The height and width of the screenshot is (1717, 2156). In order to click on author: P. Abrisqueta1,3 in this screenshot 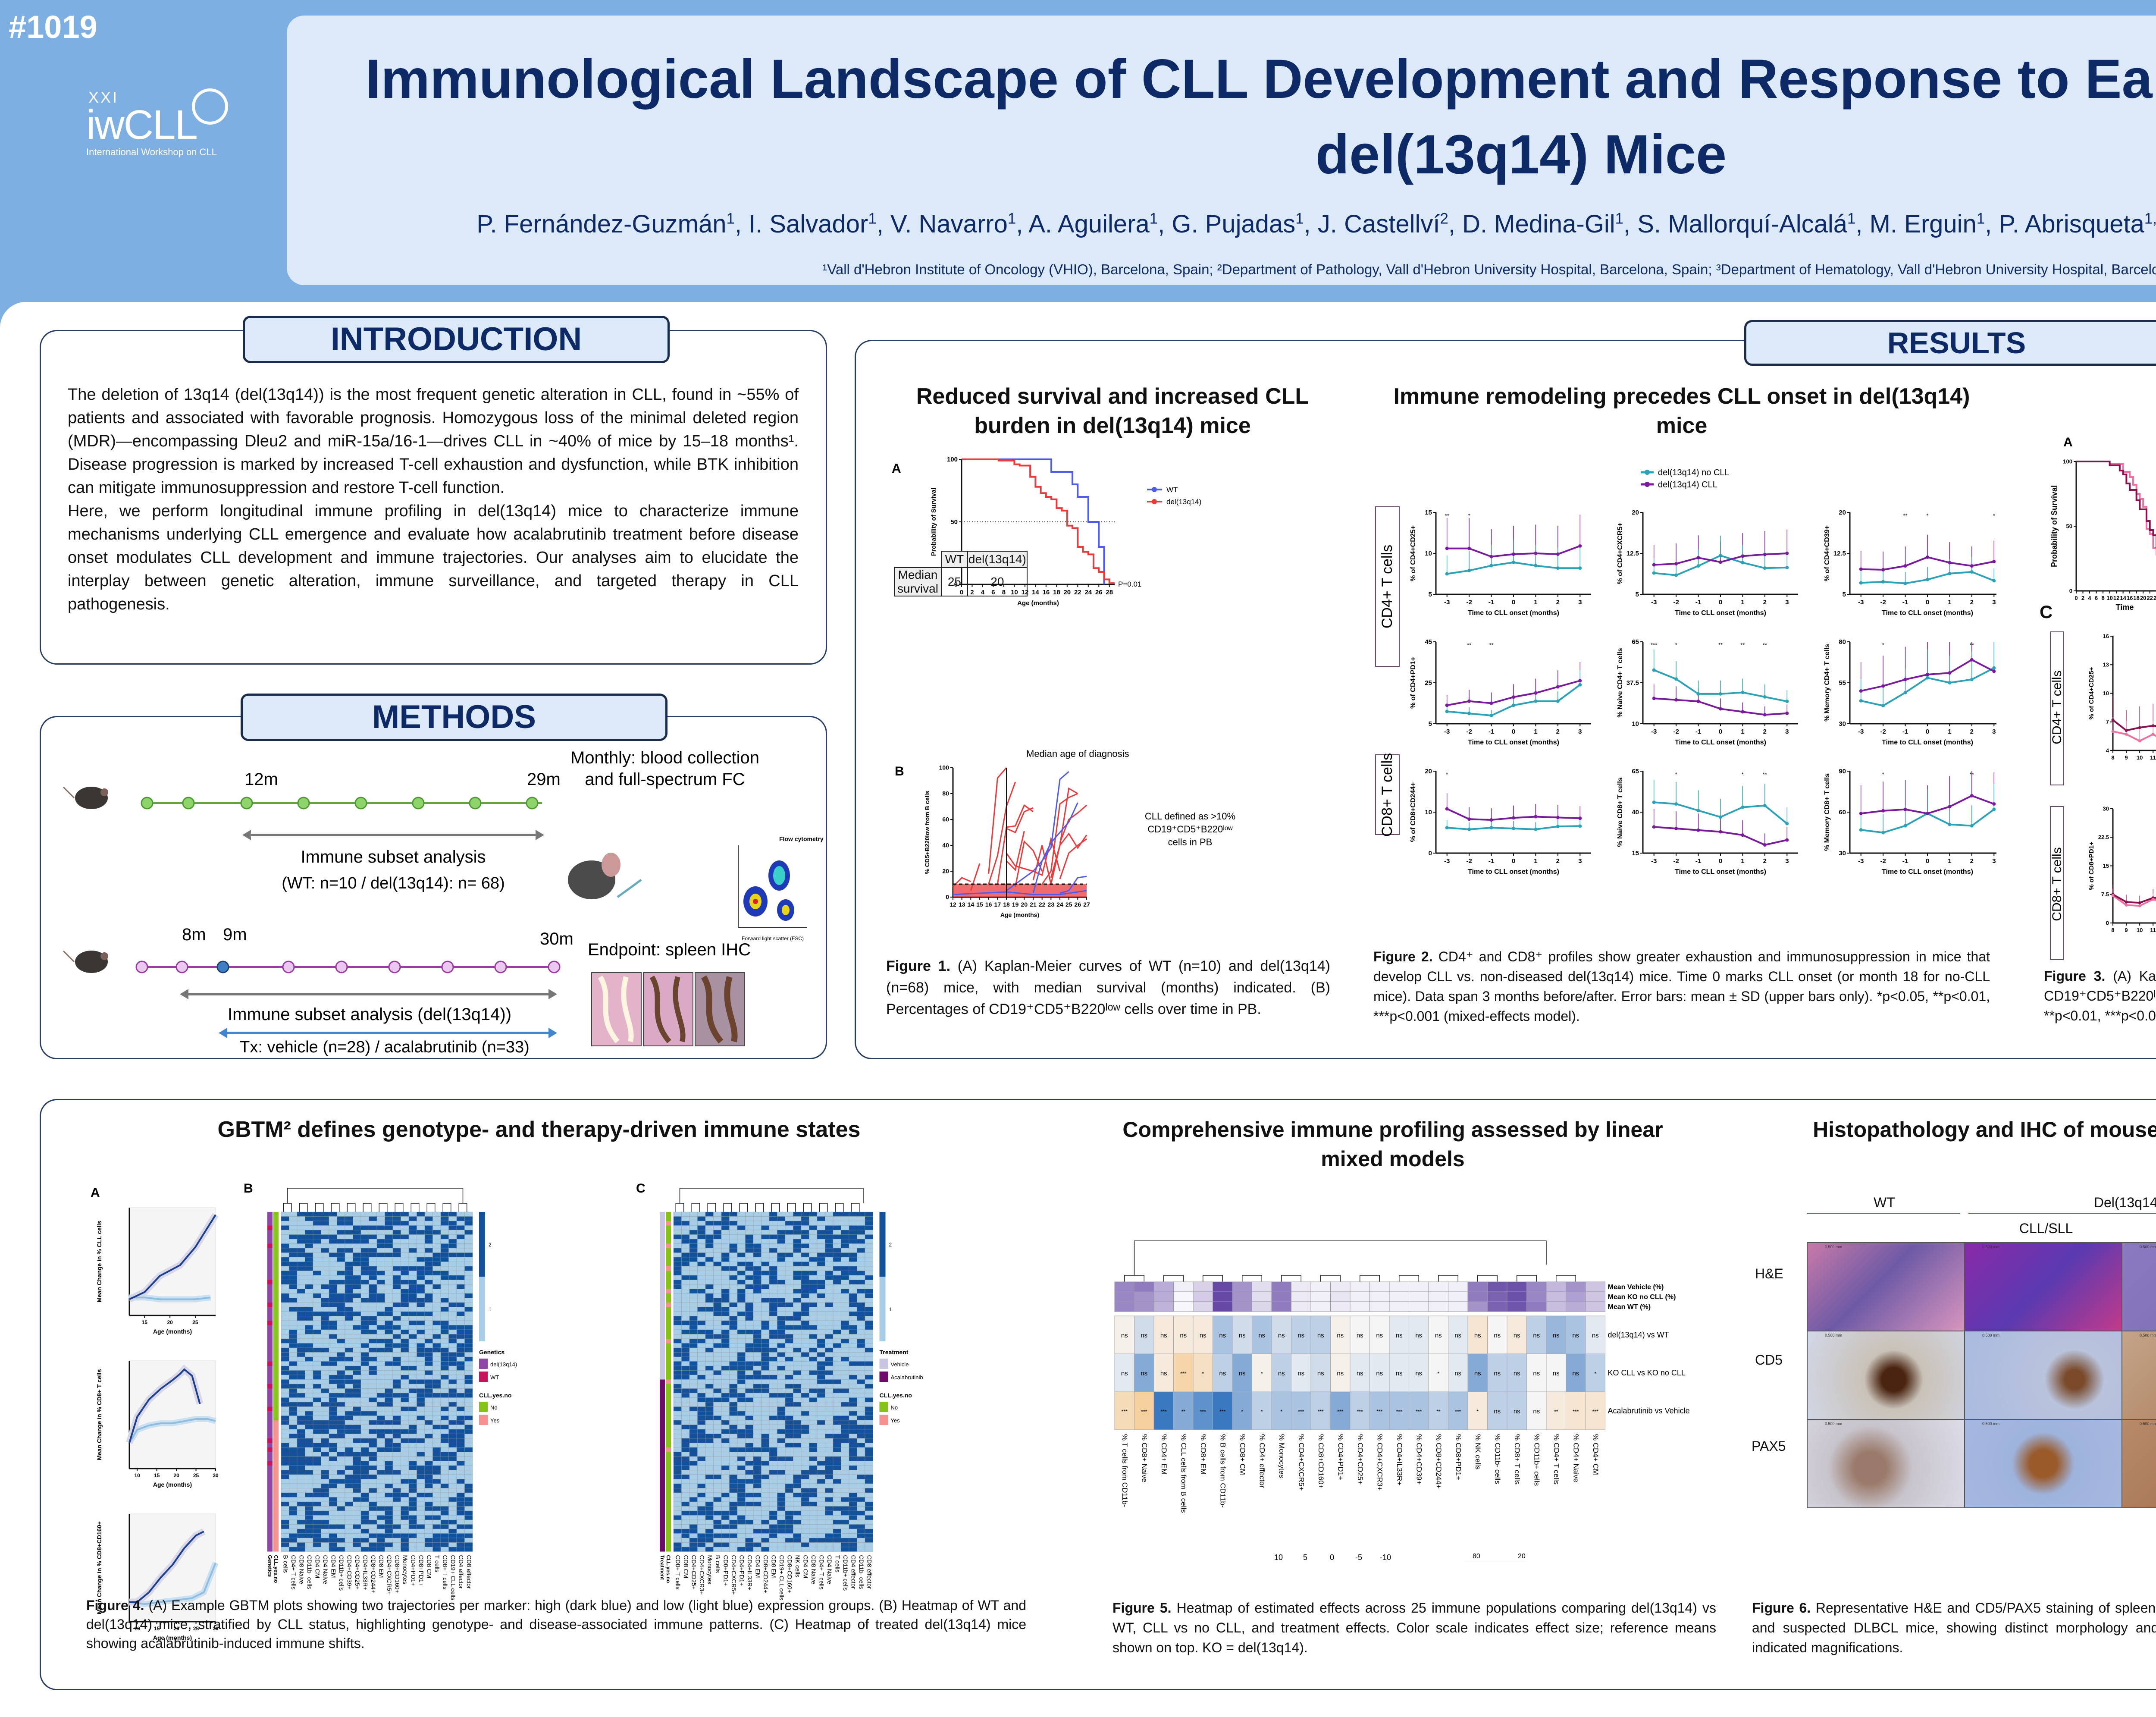, I will do `click(2077, 224)`.